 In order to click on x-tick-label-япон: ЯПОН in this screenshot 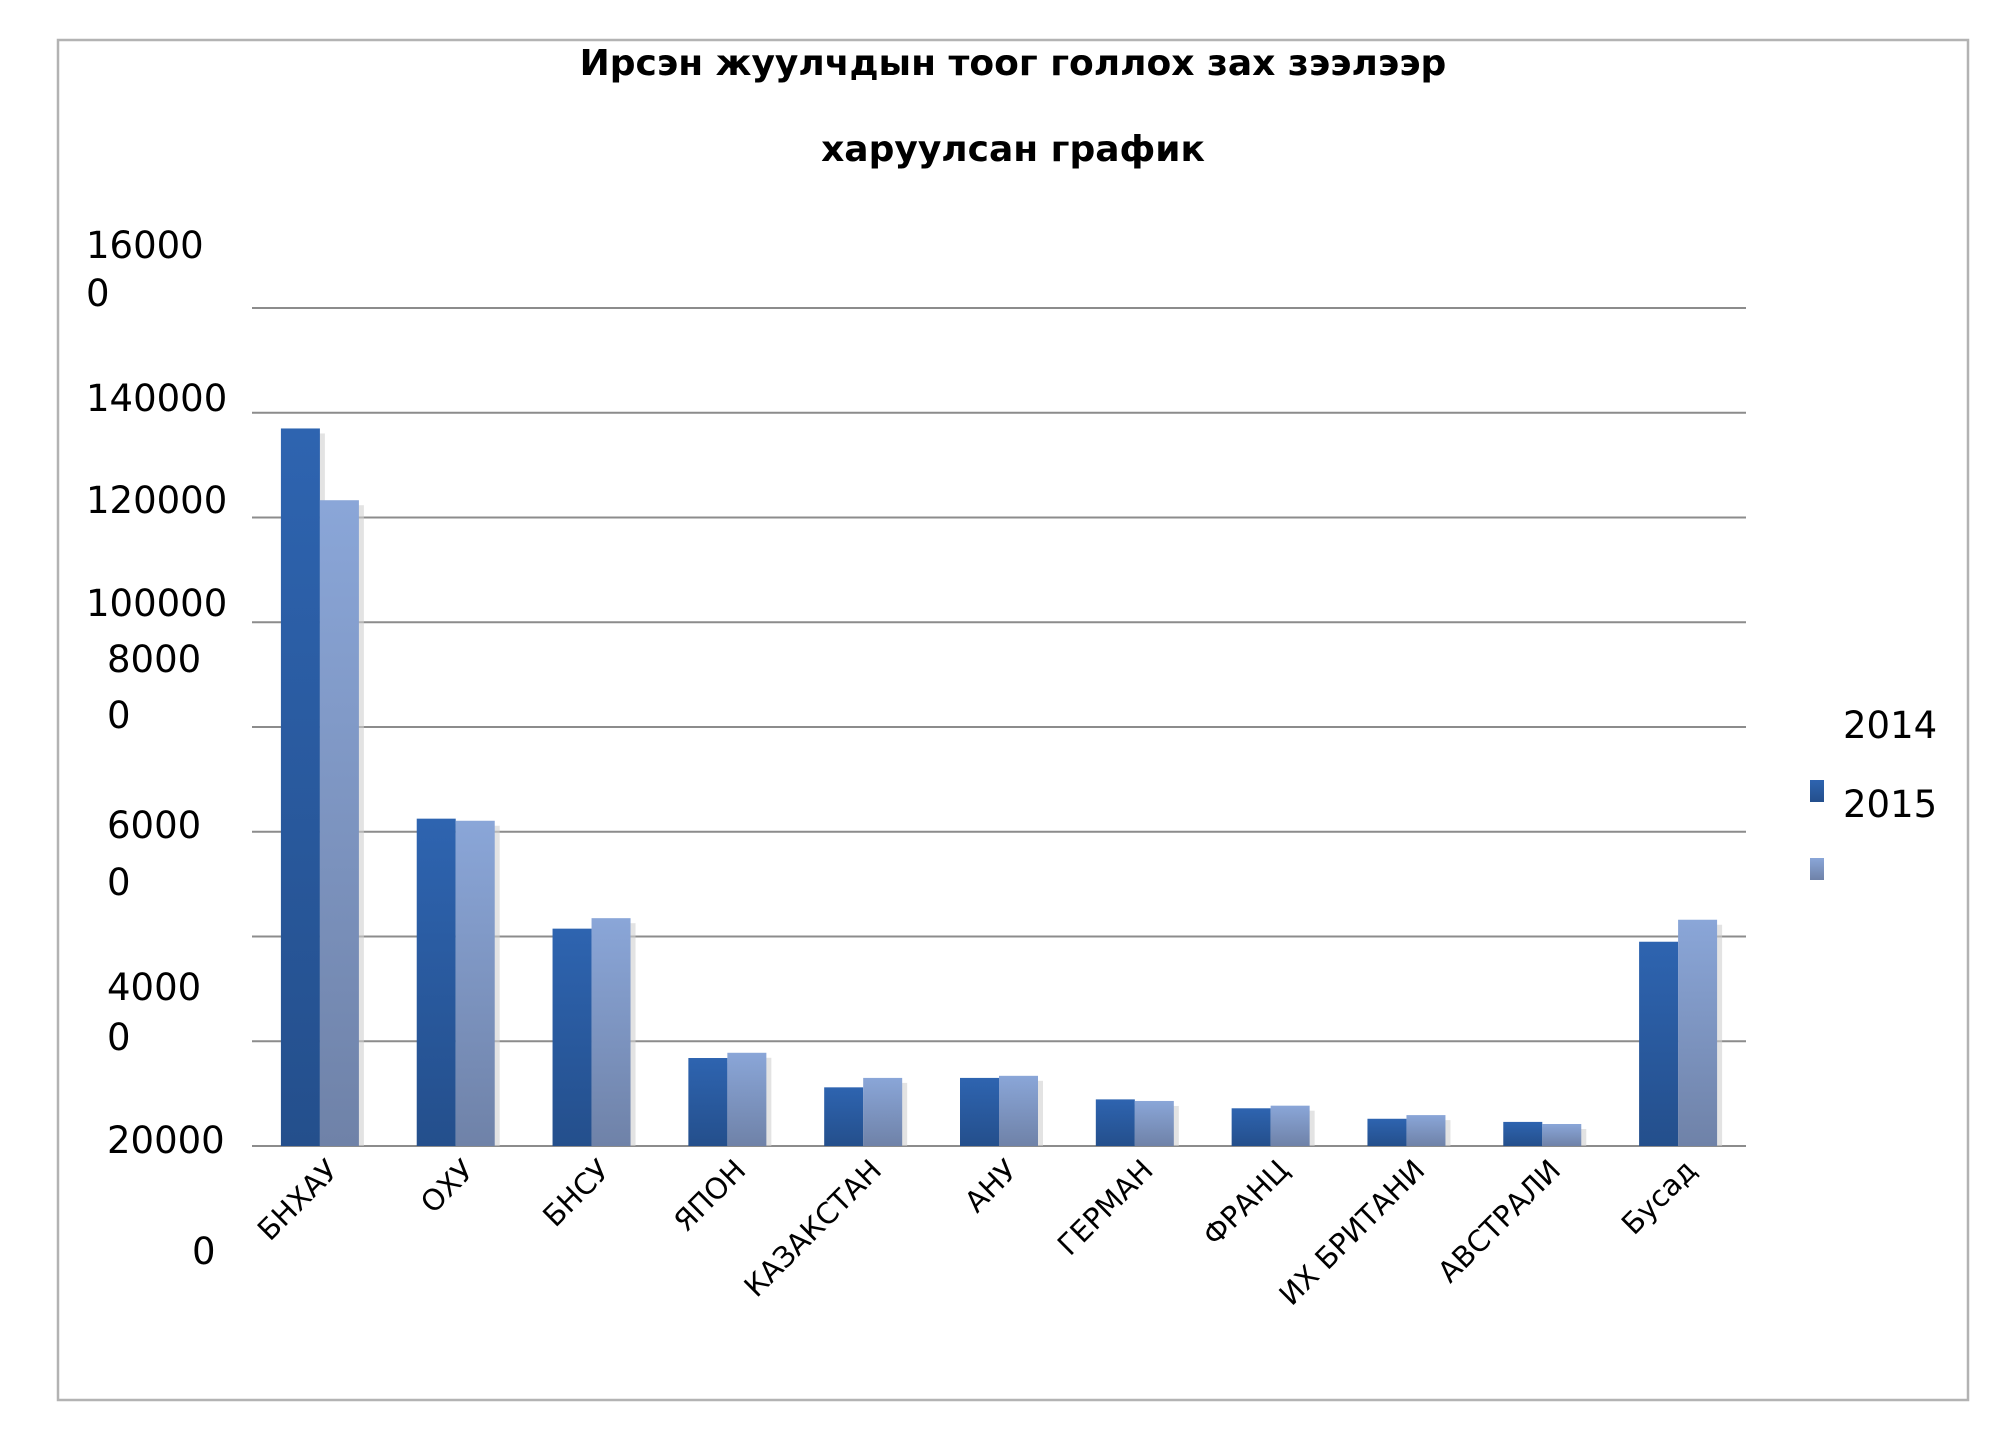, I will do `click(709, 1195)`.